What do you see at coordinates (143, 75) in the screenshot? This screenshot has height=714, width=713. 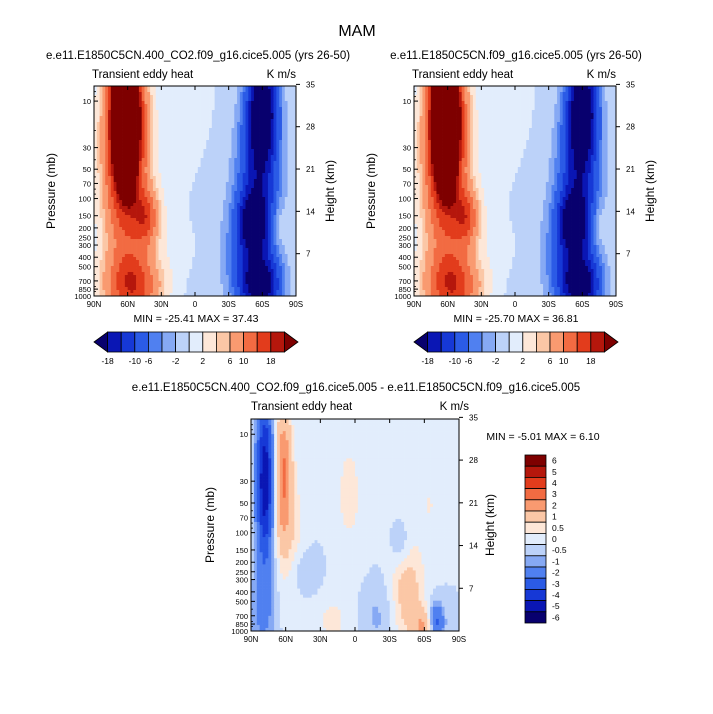 I see `panel-1-field-label: Transient eddy heat` at bounding box center [143, 75].